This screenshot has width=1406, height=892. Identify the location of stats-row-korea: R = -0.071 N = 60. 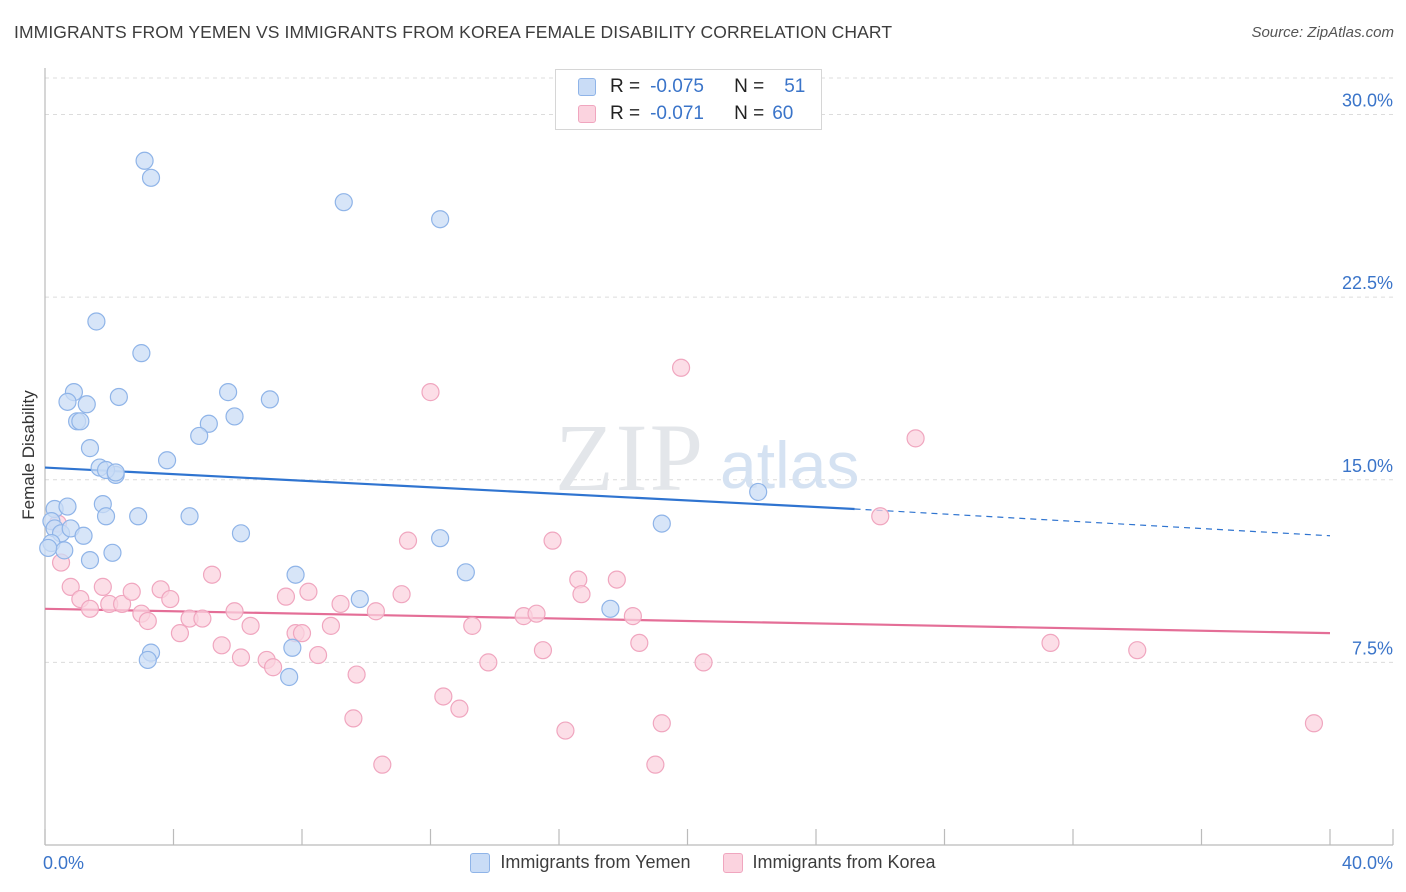
(685, 114).